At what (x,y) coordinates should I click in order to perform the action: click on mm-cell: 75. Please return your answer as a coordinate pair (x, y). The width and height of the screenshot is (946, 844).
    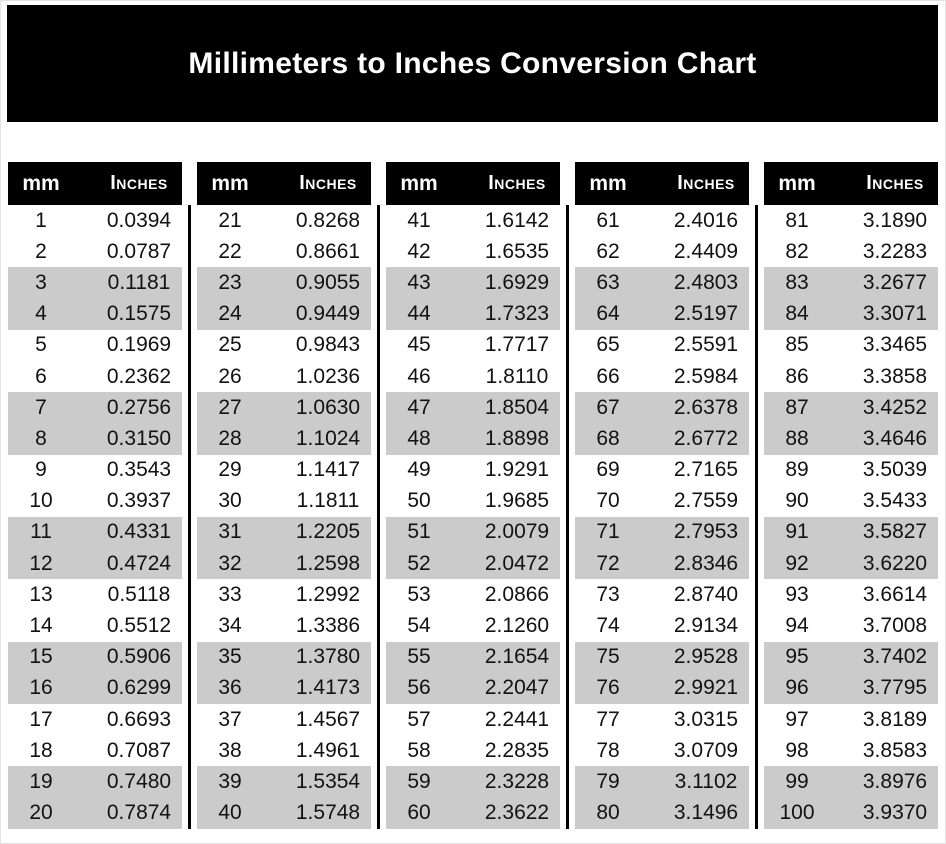
    Looking at the image, I should click on (608, 657).